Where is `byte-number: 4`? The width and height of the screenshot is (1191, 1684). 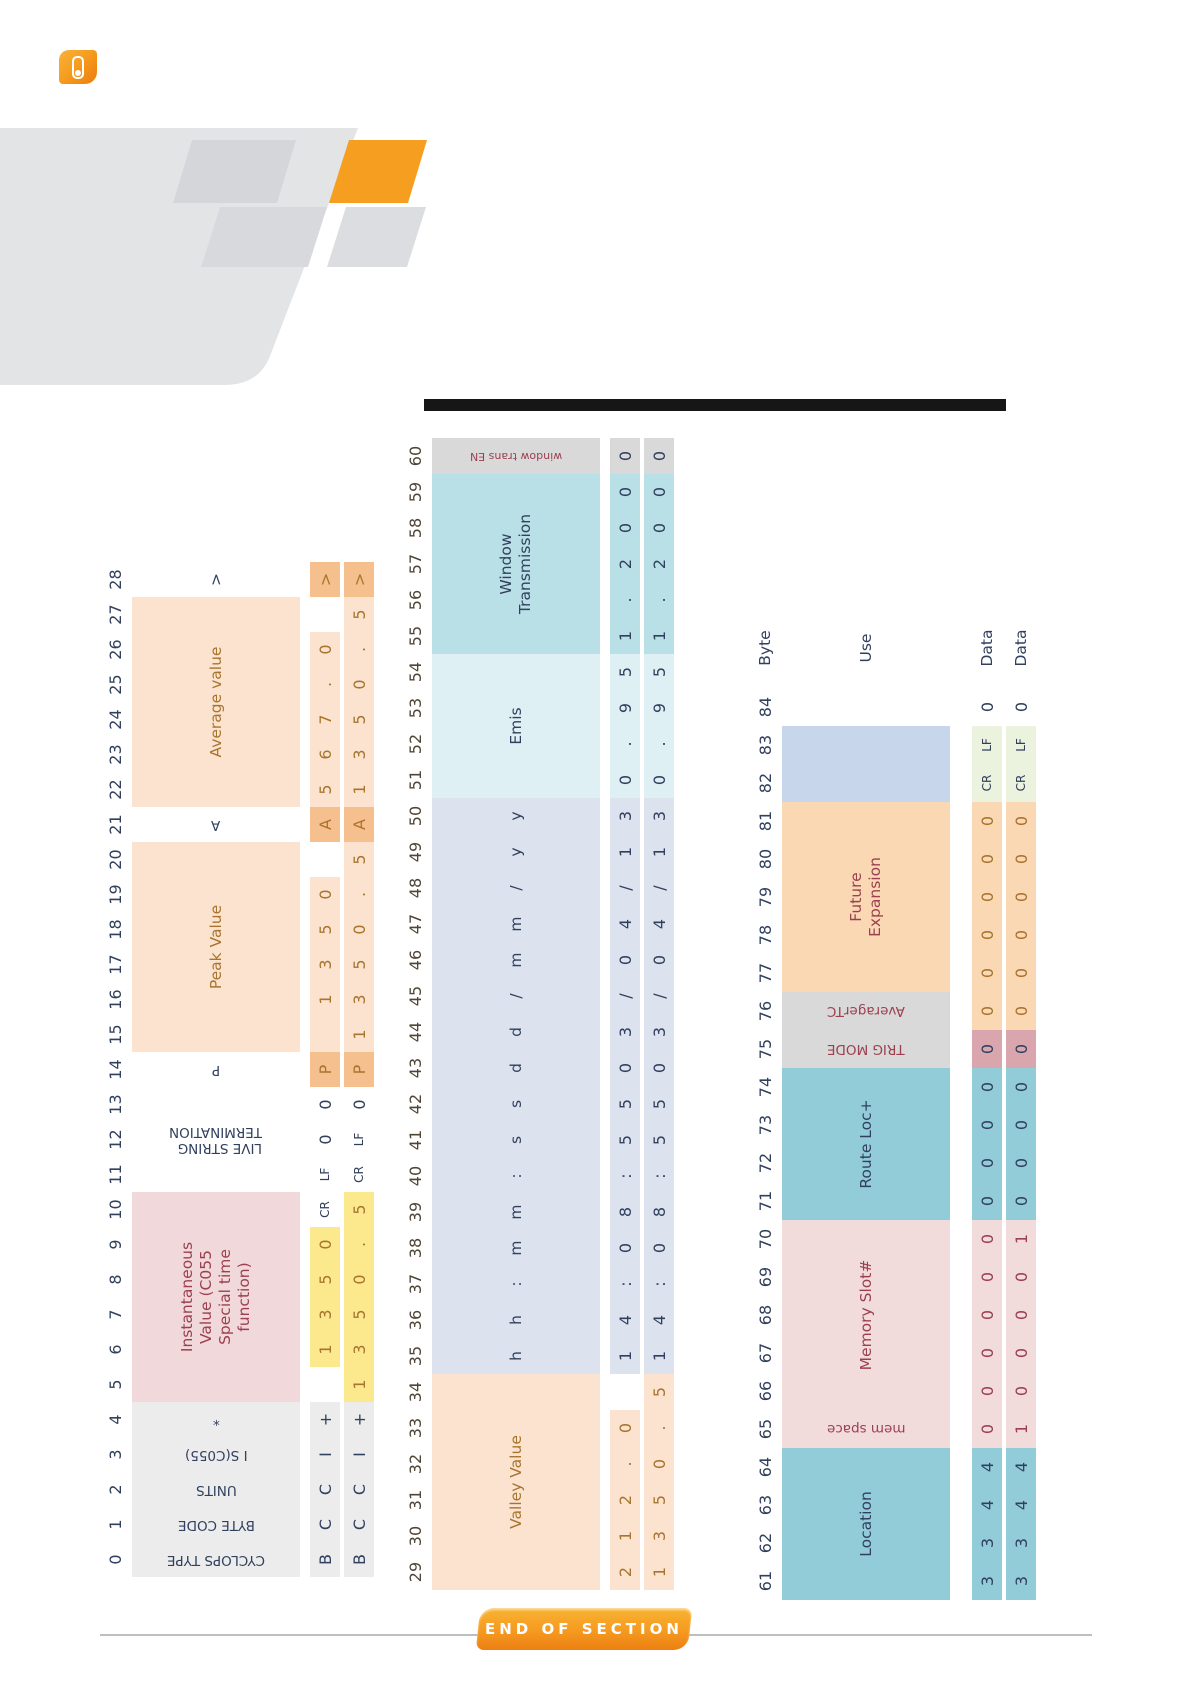
byte-number: 4 is located at coordinates (115, 1419).